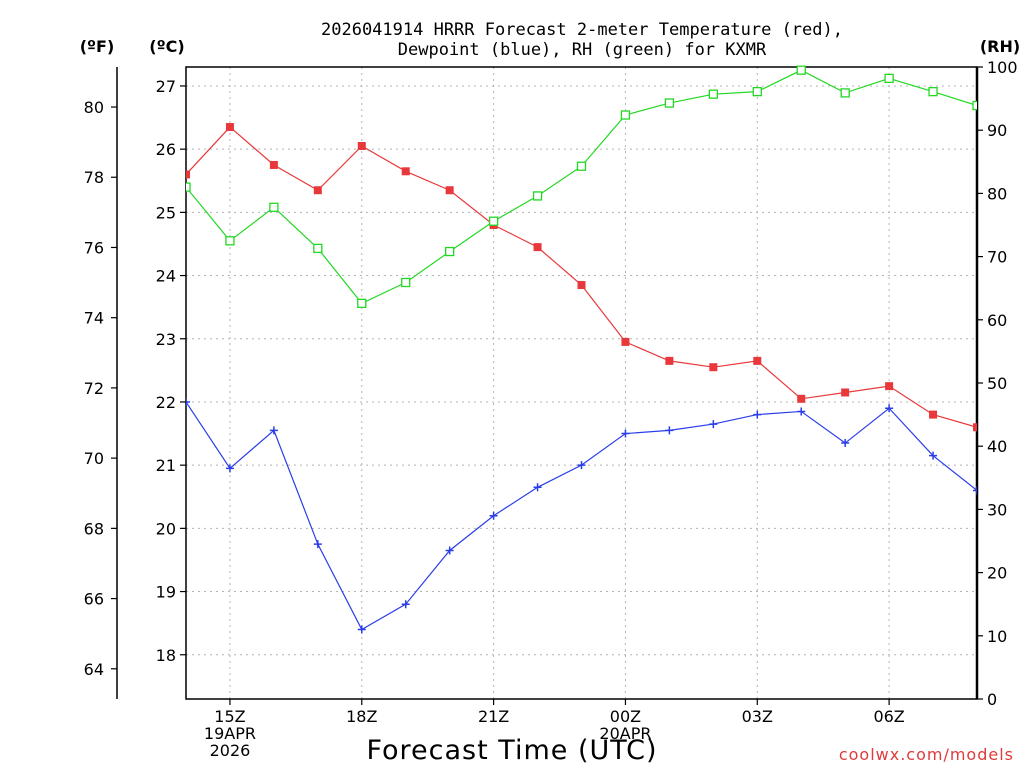 The width and height of the screenshot is (1024, 768). What do you see at coordinates (94, 599) in the screenshot?
I see `fahrenheit-tick-label: 66` at bounding box center [94, 599].